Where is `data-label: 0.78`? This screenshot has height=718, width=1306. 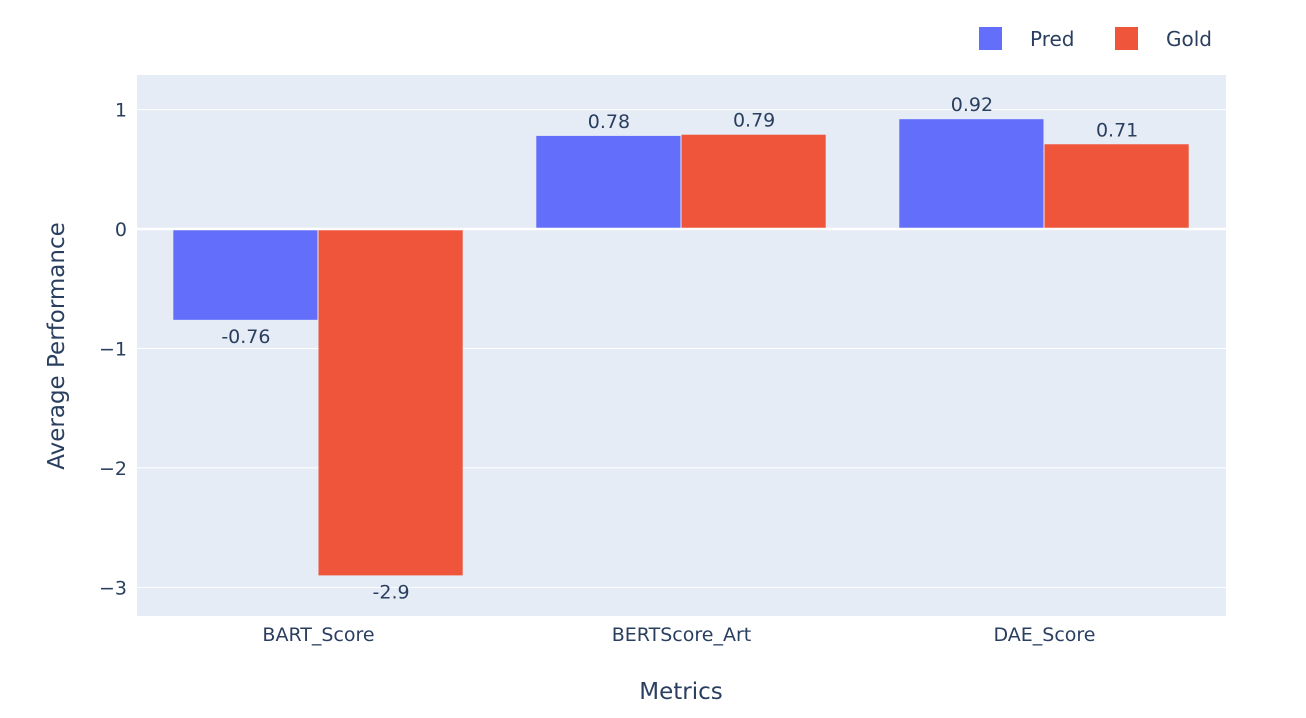 data-label: 0.78 is located at coordinates (609, 122).